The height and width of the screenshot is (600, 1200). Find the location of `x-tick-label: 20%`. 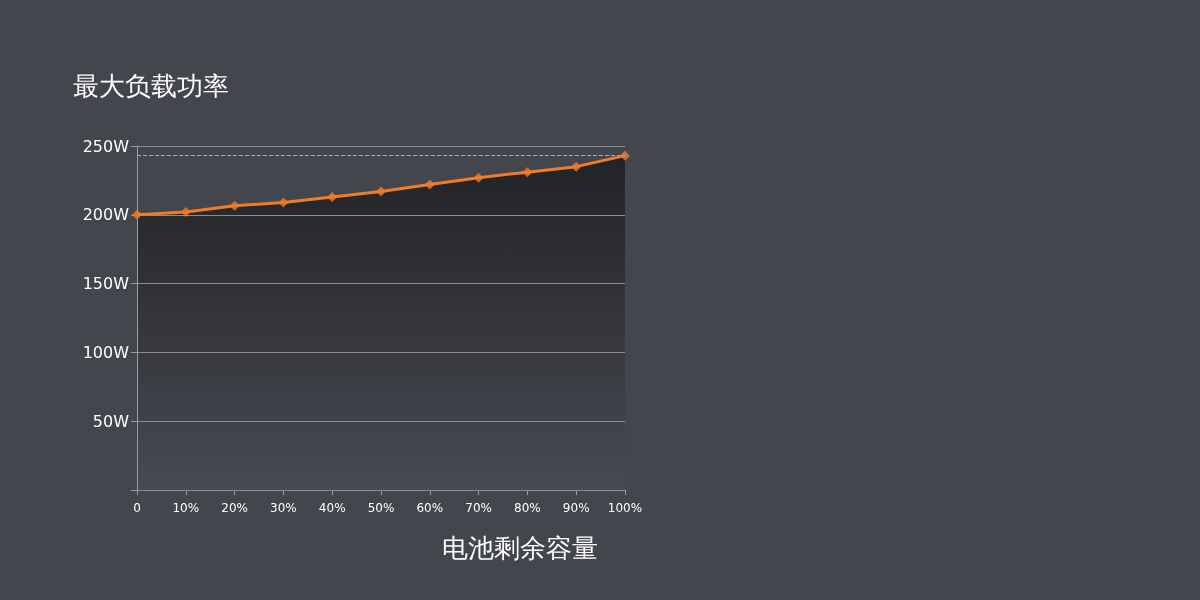

x-tick-label: 20% is located at coordinates (234, 508).